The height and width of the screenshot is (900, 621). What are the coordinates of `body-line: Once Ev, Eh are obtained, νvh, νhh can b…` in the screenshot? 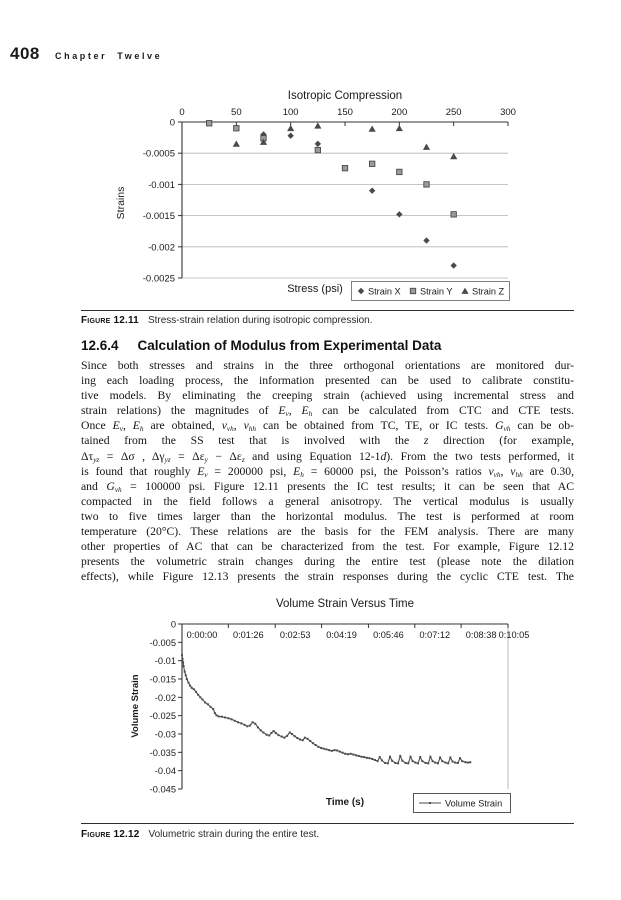 It's located at (327, 426).